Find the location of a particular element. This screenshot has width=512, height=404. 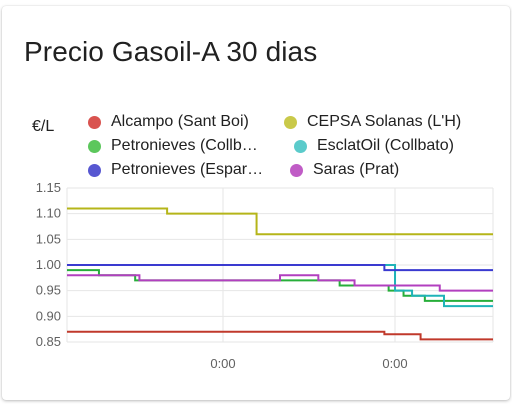

y-tick-label: 1.05 is located at coordinates (48, 238).